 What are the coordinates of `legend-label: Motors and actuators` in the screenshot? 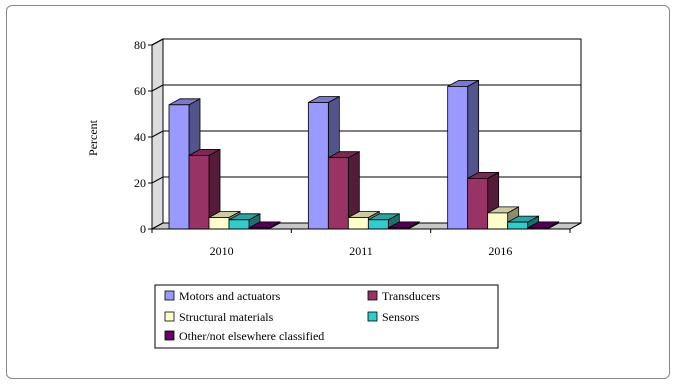 It's located at (230, 296).